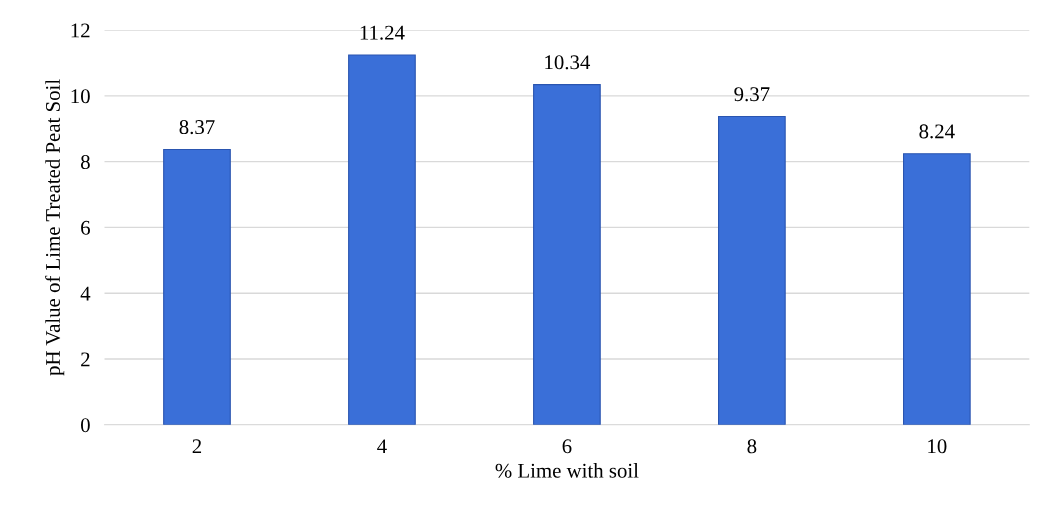  What do you see at coordinates (382, 32) in the screenshot?
I see `data-label: 11.24` at bounding box center [382, 32].